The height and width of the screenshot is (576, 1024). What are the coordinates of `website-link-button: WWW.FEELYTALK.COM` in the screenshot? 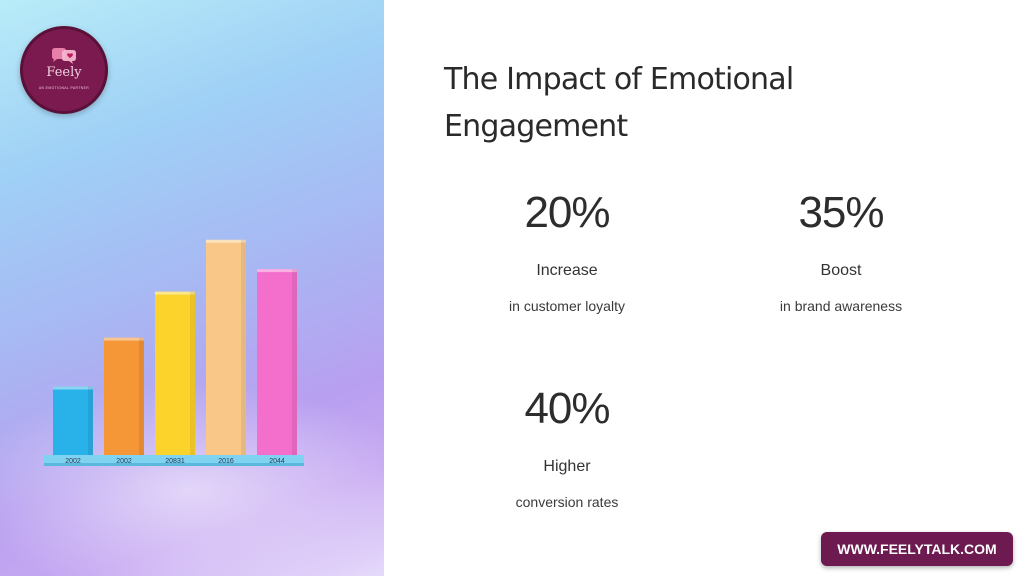 It's located at (917, 549).